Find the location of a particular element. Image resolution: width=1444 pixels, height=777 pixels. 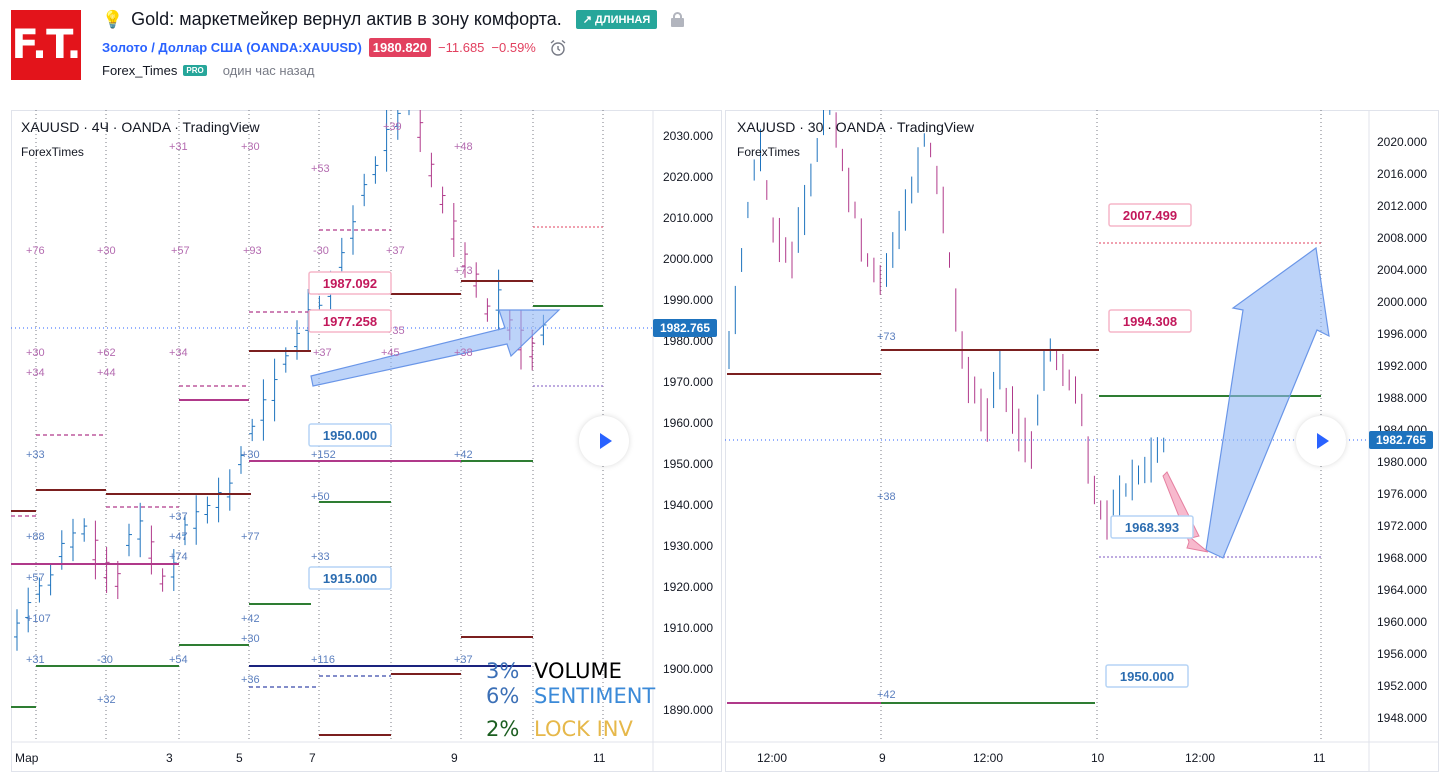

right-price-tick: 1972.000 is located at coordinates (1402, 526).